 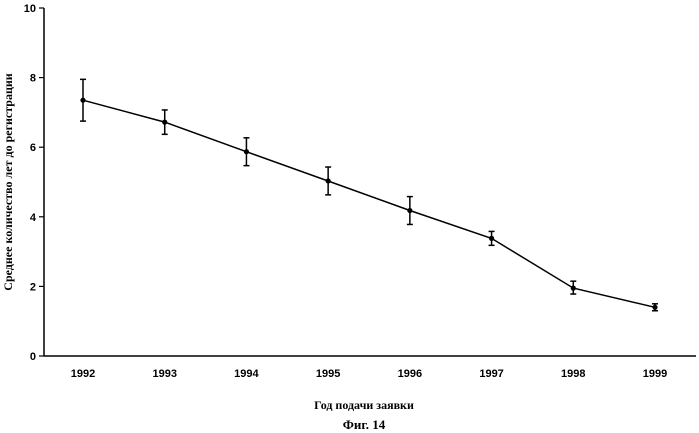 What do you see at coordinates (573, 374) in the screenshot?
I see `x-tick-label: 1998` at bounding box center [573, 374].